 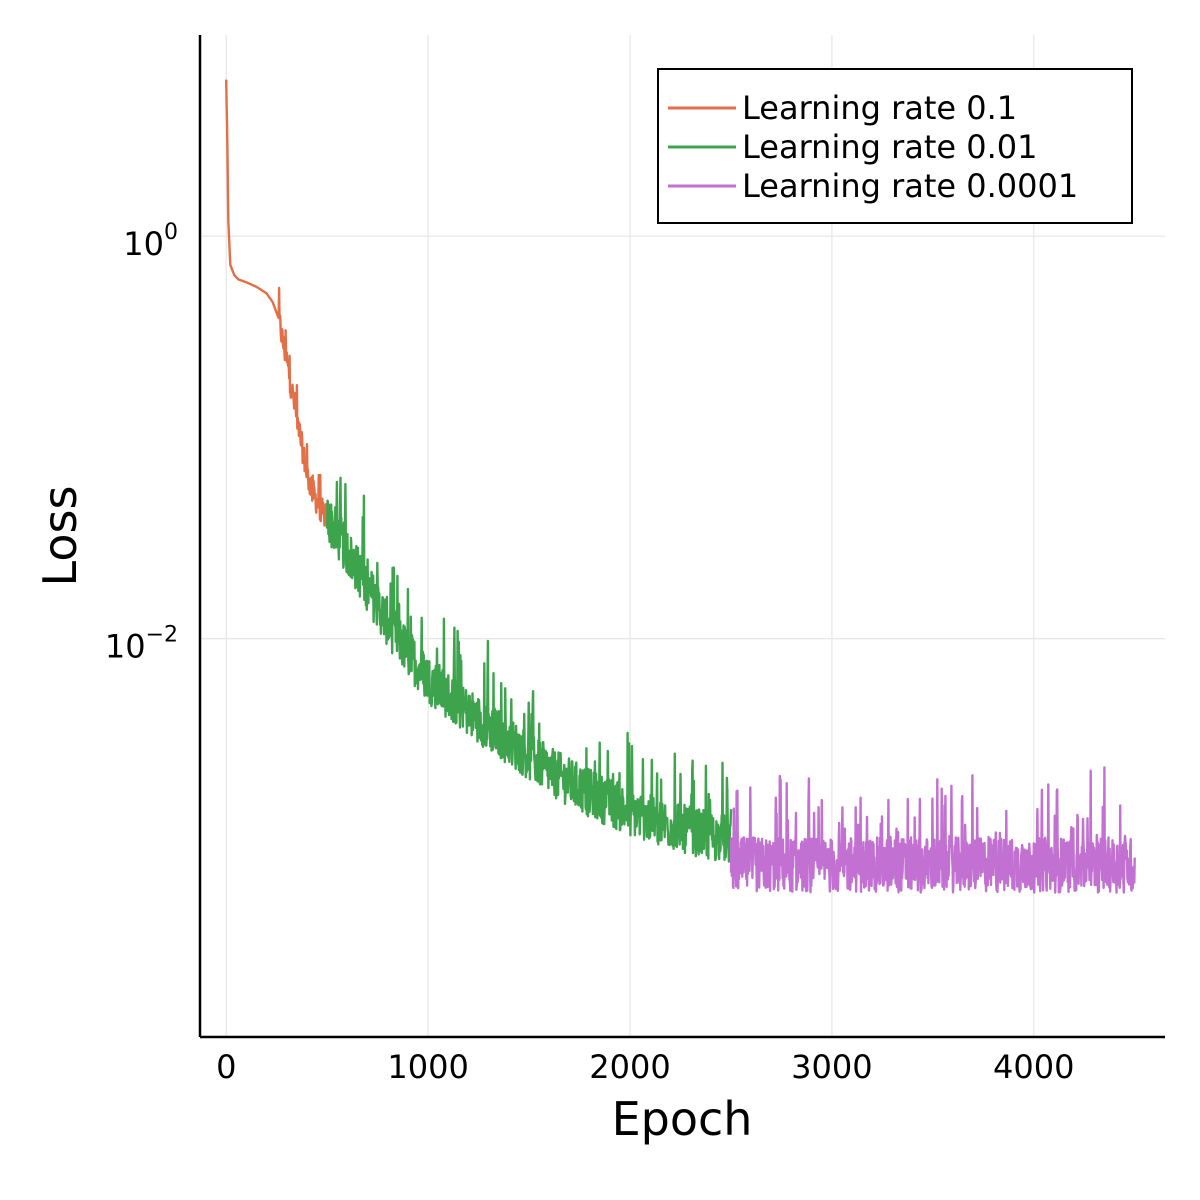 I want to click on x-axis-title: Epoch, so click(x=682, y=1119).